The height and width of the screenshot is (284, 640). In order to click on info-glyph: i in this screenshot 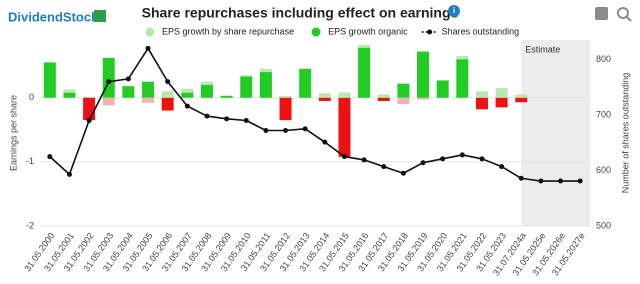, I will do `click(454, 10)`.